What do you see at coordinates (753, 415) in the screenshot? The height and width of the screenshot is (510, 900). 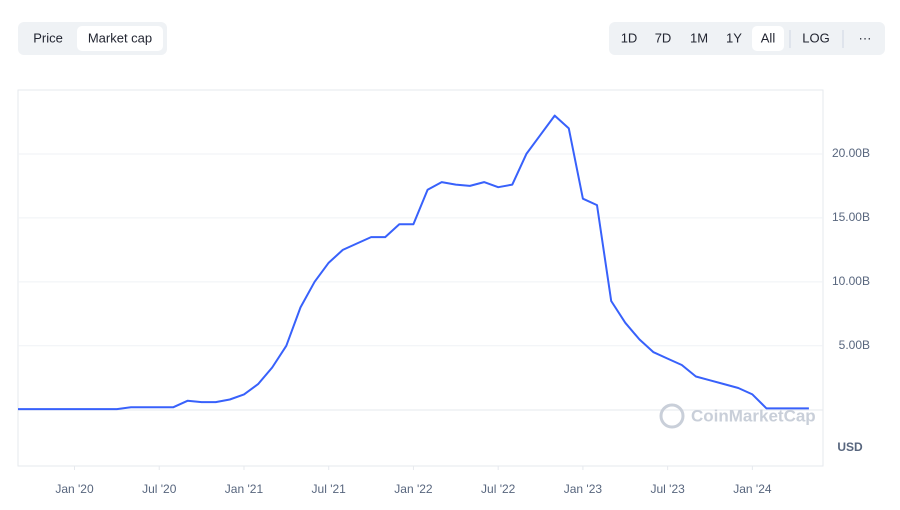 I see `watermark: CoinMarketCap` at bounding box center [753, 415].